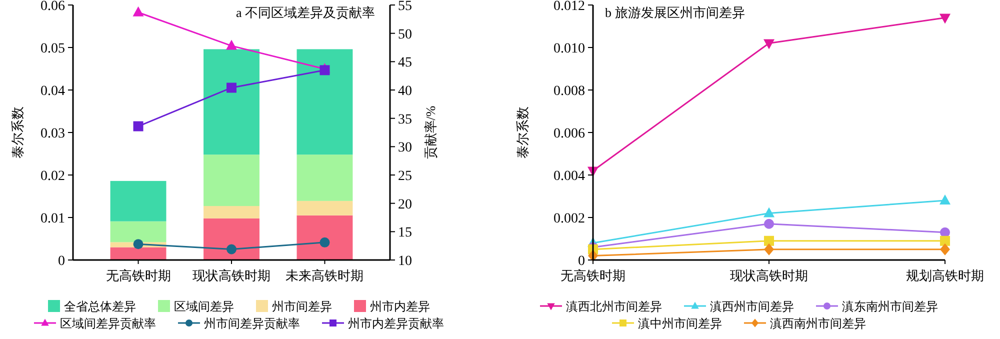  I want to click on y2-tick-label: 35, so click(405, 120).